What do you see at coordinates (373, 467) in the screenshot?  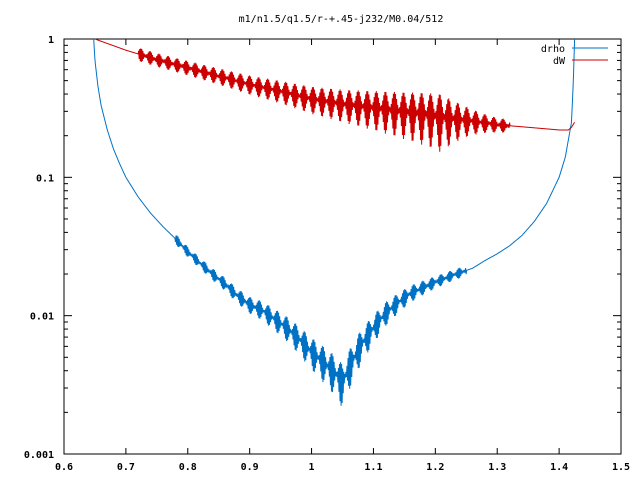 I see `x-tick-label: 1.1` at bounding box center [373, 467].